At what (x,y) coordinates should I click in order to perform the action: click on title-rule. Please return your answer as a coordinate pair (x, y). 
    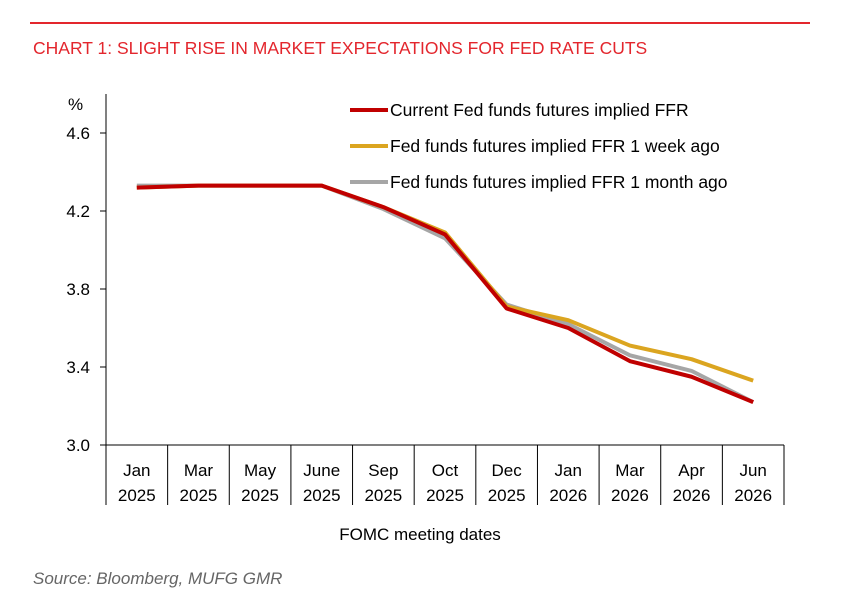
    Looking at the image, I should click on (420, 23).